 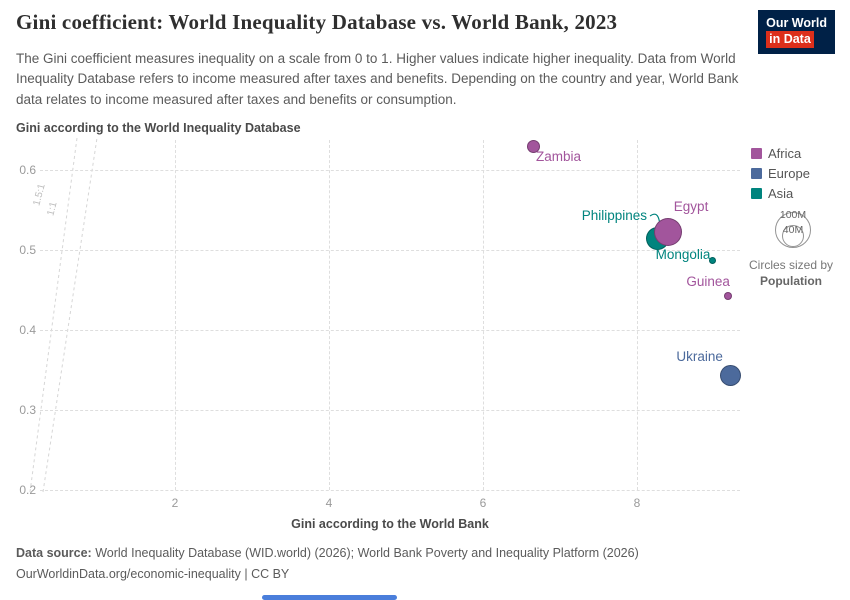 I want to click on legend-item-europe: Europe, so click(x=780, y=173).